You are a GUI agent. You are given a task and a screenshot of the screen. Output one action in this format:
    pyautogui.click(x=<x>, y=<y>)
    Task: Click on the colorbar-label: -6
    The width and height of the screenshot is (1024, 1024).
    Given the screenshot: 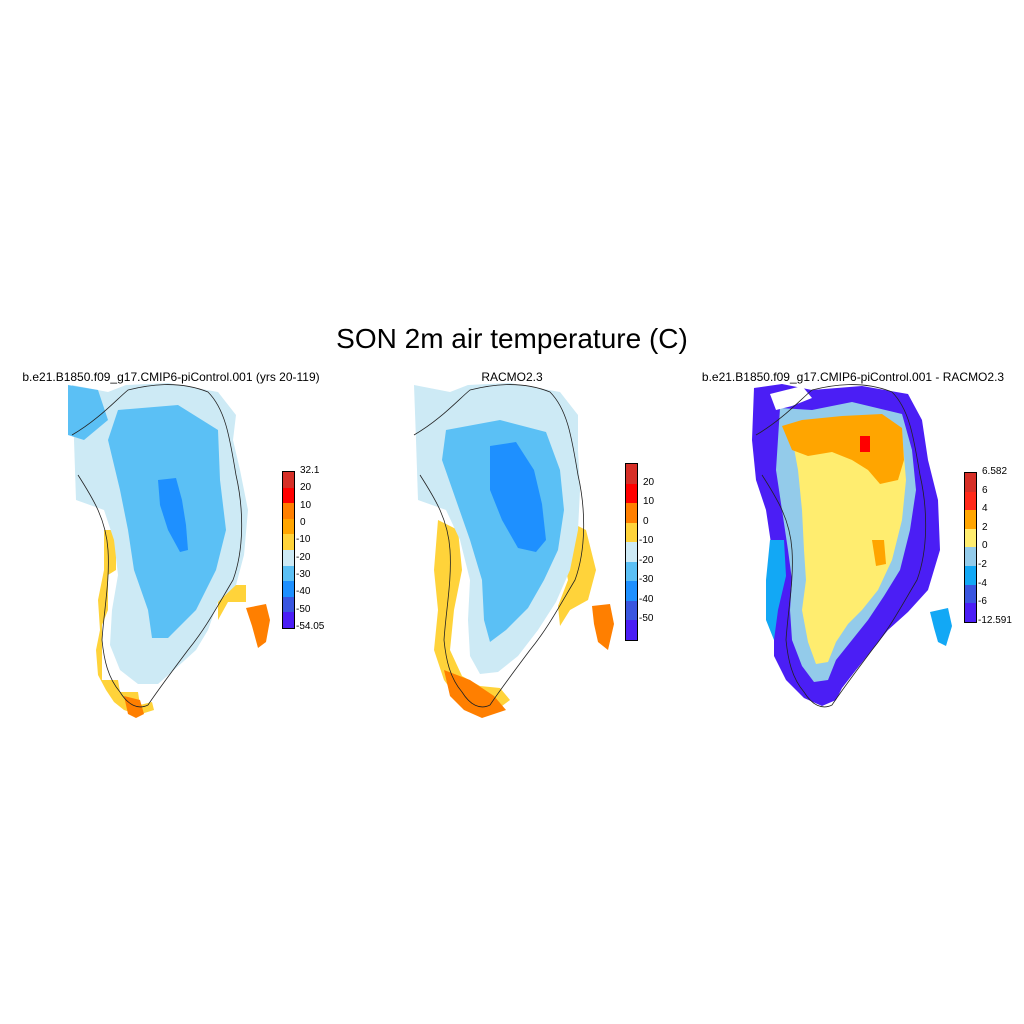 What is the action you would take?
    pyautogui.click(x=982, y=602)
    